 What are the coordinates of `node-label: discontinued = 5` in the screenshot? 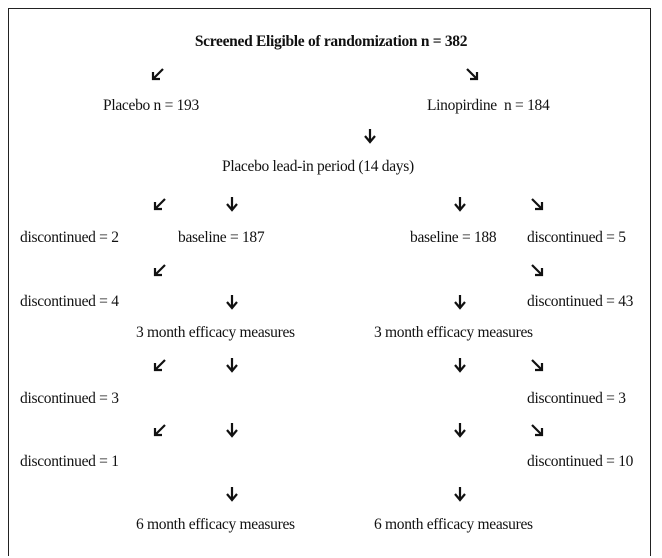 It's located at (576, 237).